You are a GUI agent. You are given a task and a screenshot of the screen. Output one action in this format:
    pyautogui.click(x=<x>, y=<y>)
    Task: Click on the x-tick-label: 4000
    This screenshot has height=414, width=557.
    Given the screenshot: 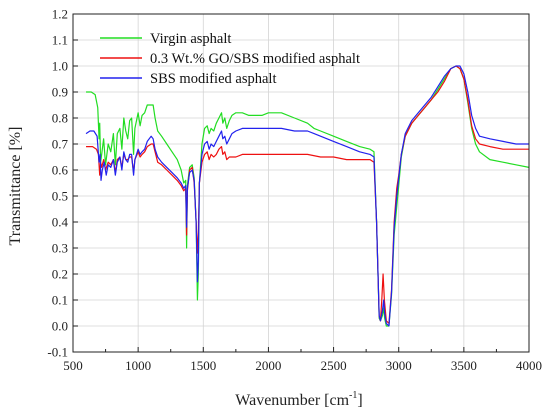 What is the action you would take?
    pyautogui.click(x=529, y=365)
    